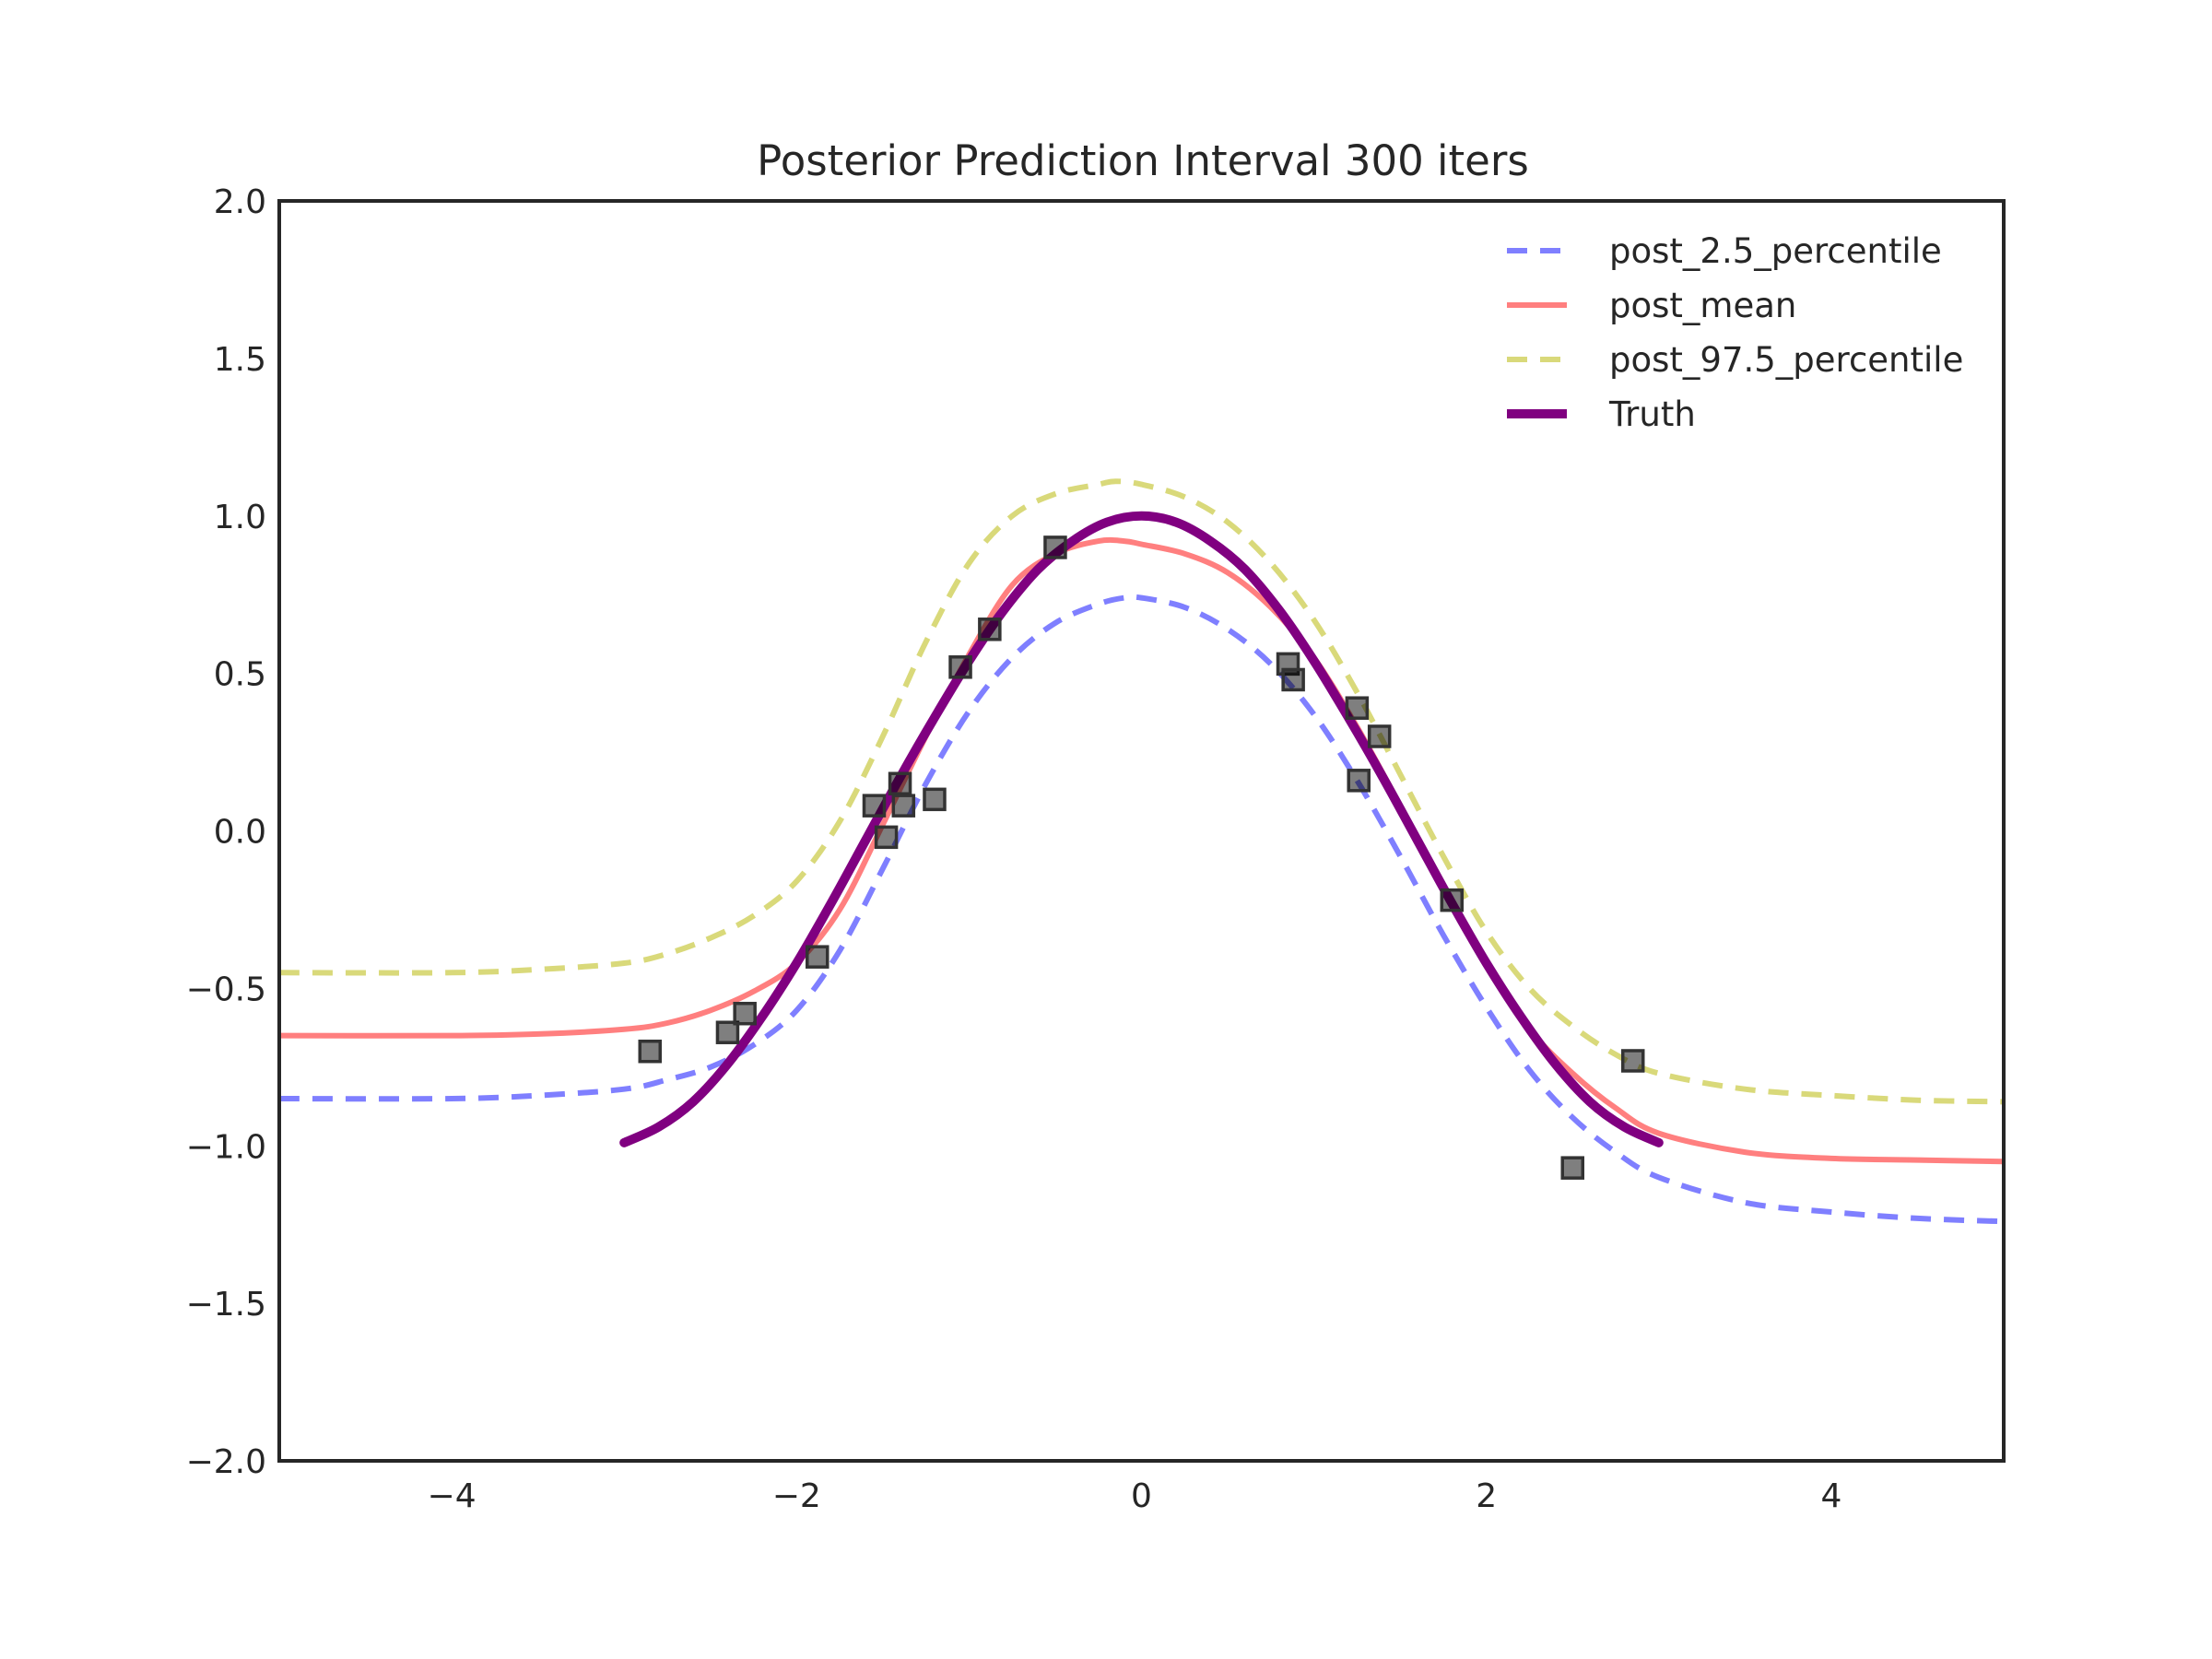 The height and width of the screenshot is (1659, 2212). I want to click on y-tick-label: 1.0, so click(240, 517).